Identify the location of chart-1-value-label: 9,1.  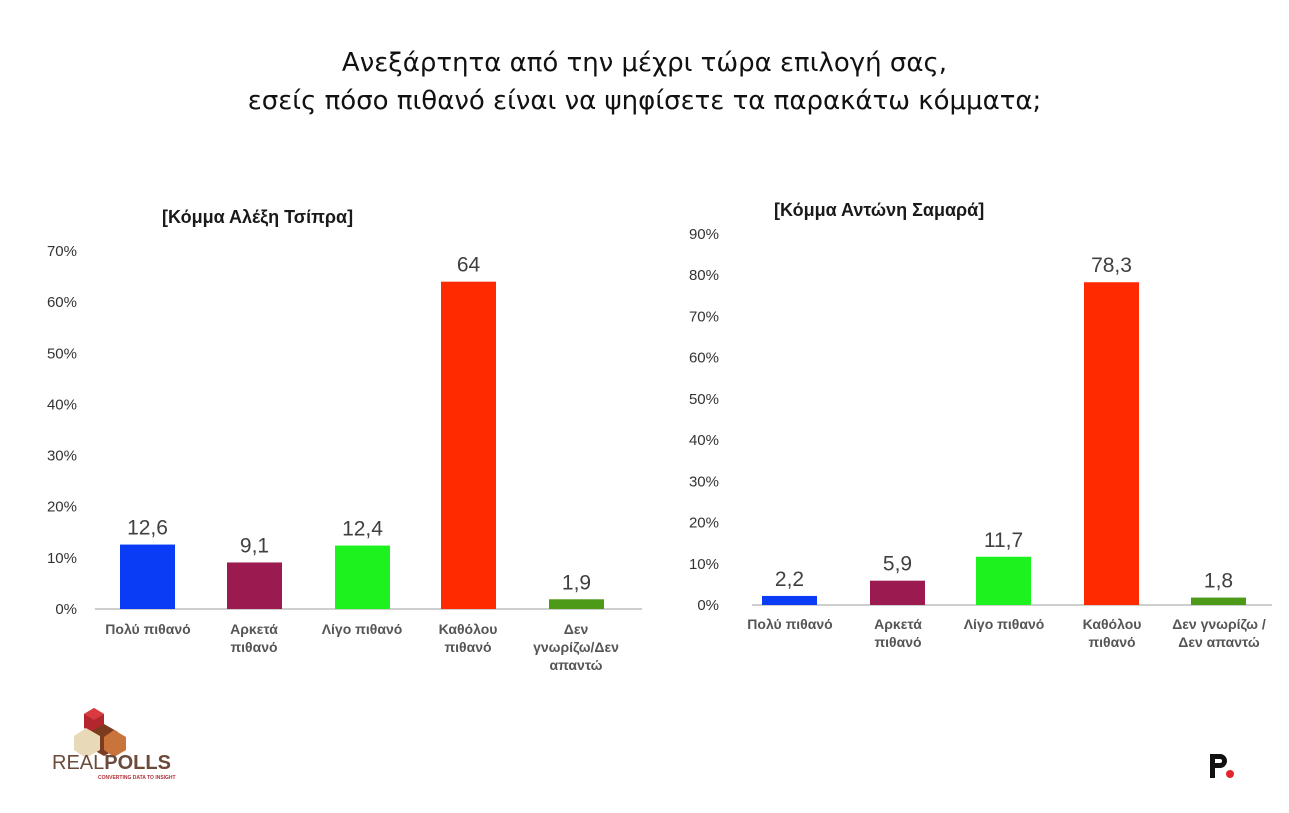
(254, 545).